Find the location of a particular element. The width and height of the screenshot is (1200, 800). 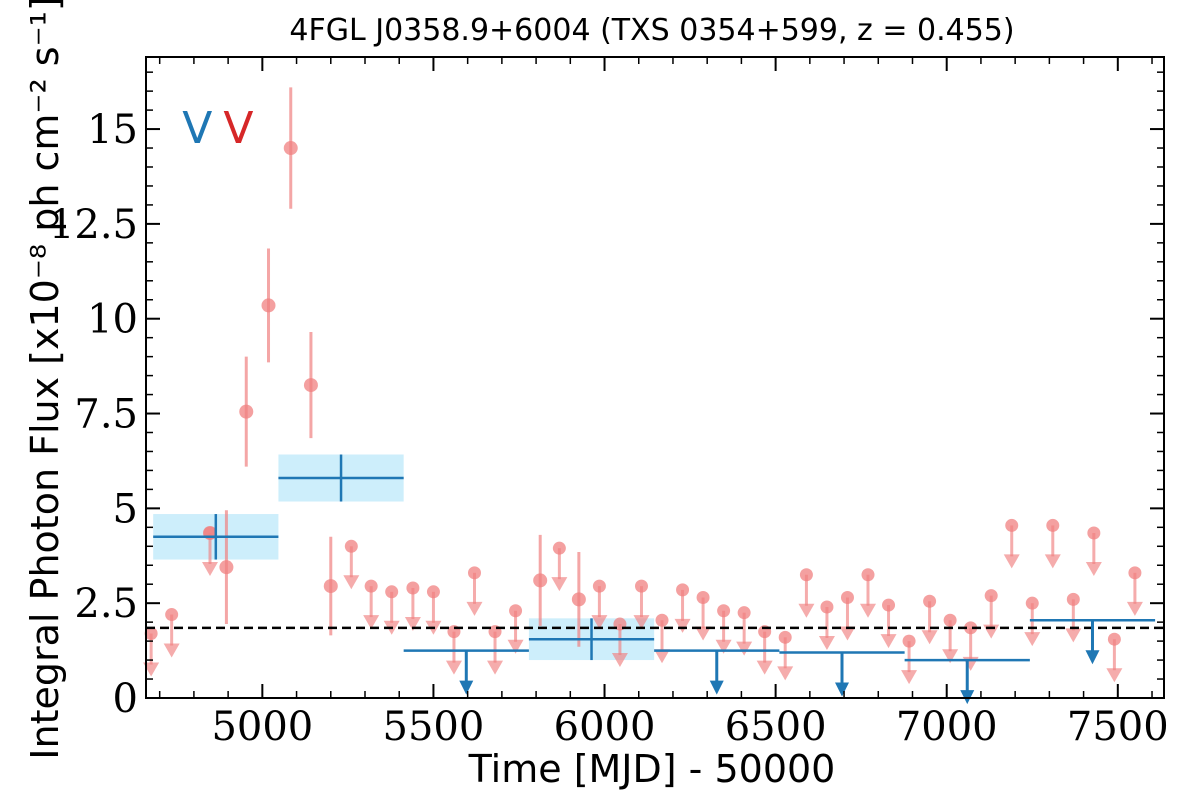

y-tick-label: 2.5 is located at coordinates (106, 604).